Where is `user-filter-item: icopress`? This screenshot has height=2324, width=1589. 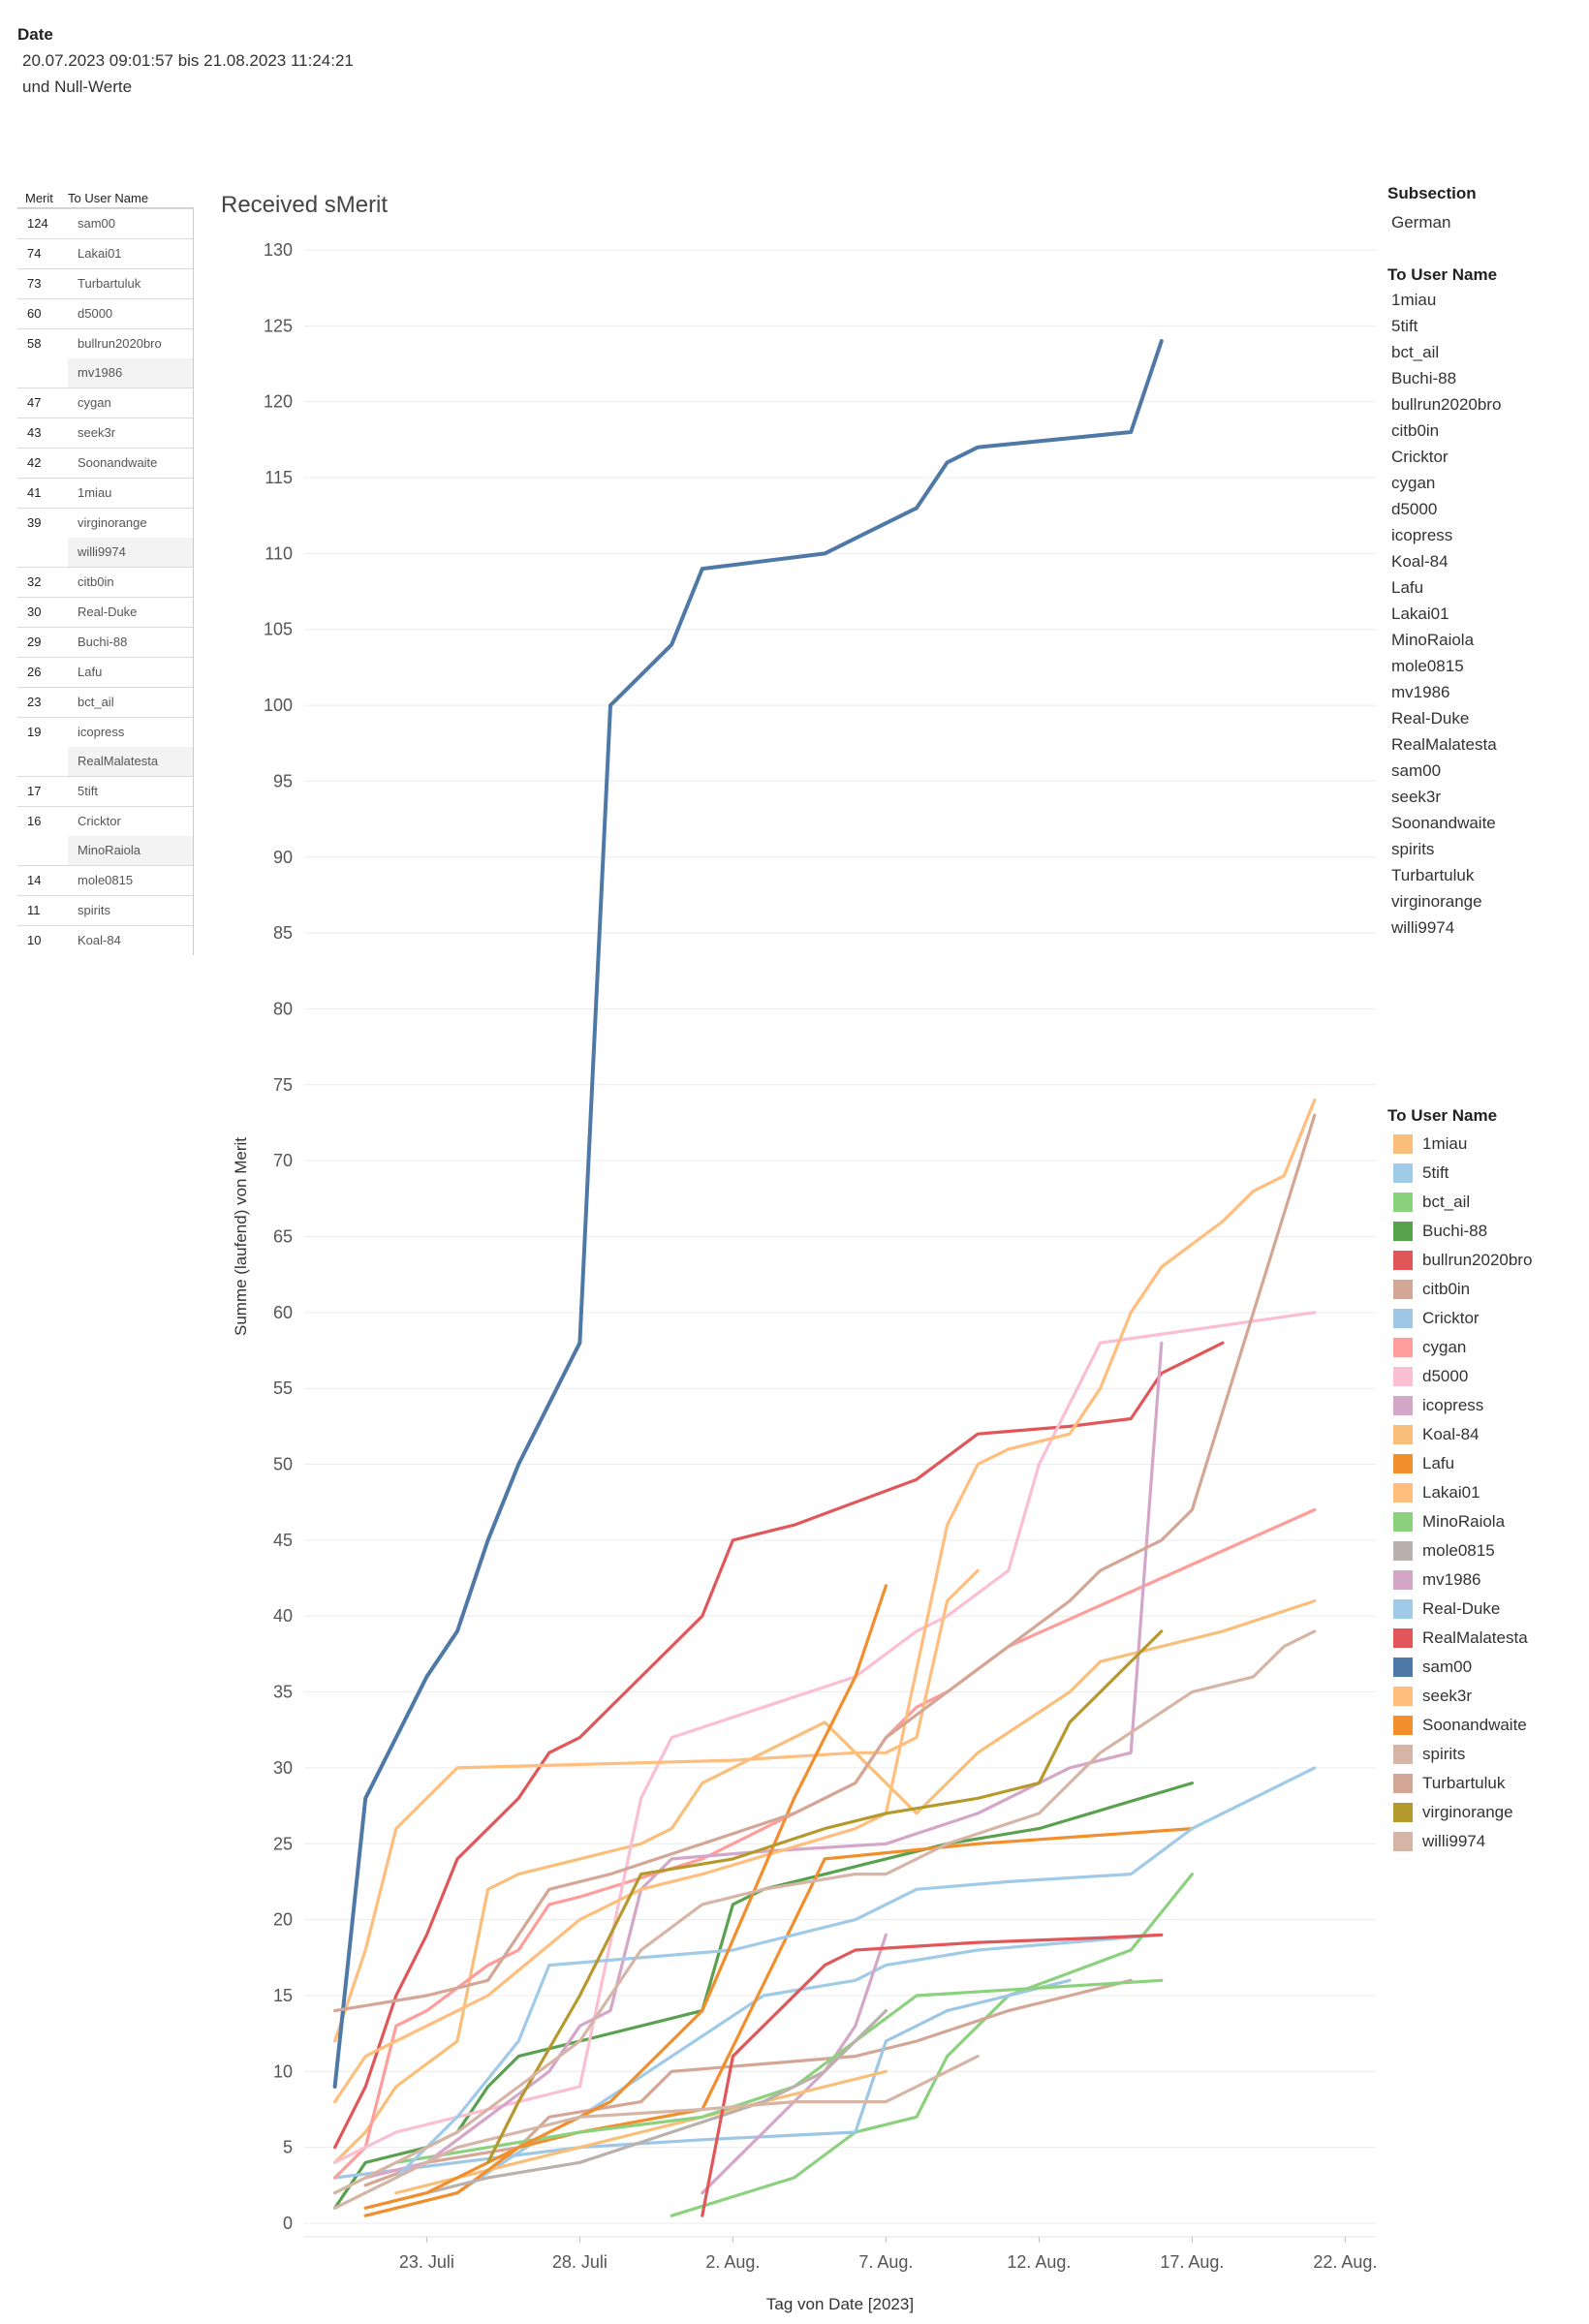
user-filter-item: icopress is located at coordinates (1422, 535).